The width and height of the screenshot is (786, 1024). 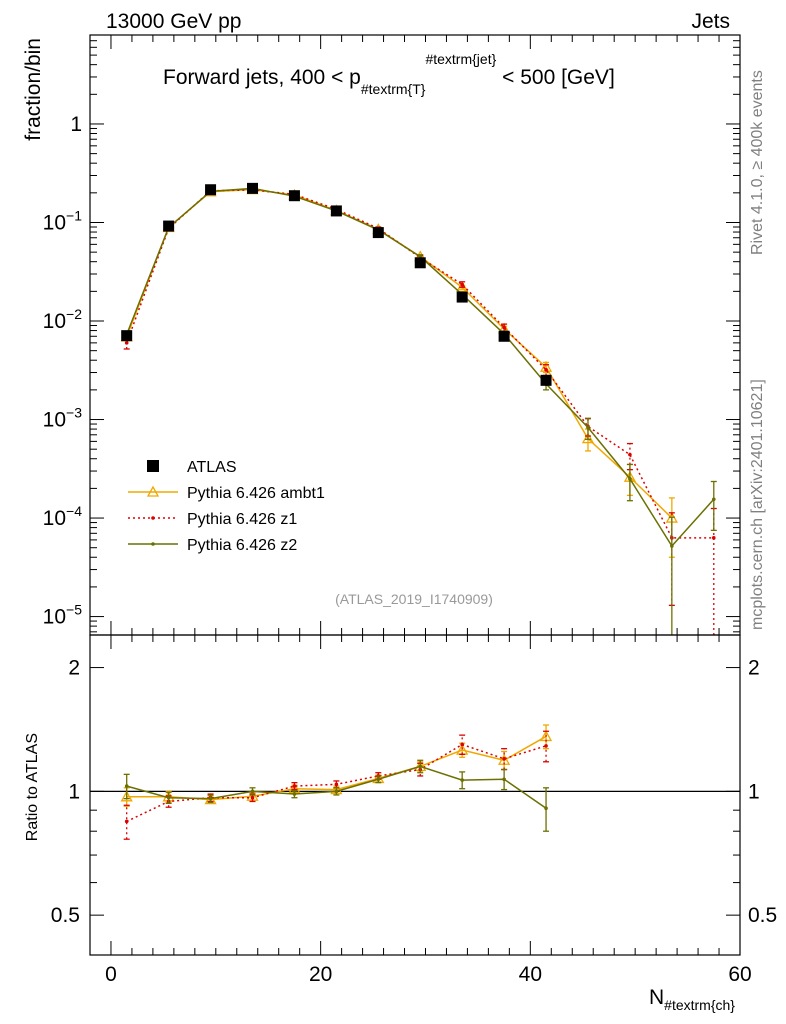 I want to click on main-ylabel: fraction/bin, so click(x=33, y=89).